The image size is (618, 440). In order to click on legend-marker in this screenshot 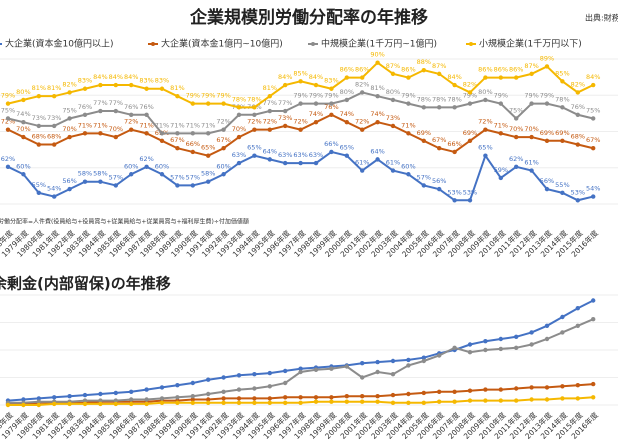, I will do `click(153, 44)`.